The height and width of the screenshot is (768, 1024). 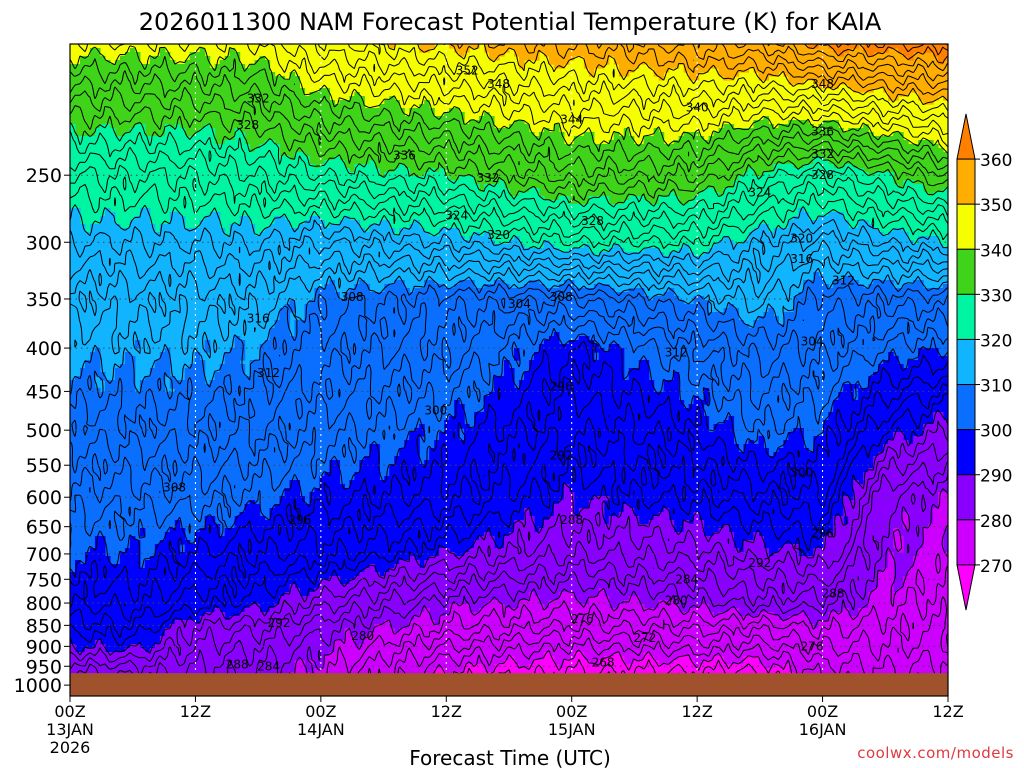 I want to click on colorbar-label: 290, so click(x=996, y=477).